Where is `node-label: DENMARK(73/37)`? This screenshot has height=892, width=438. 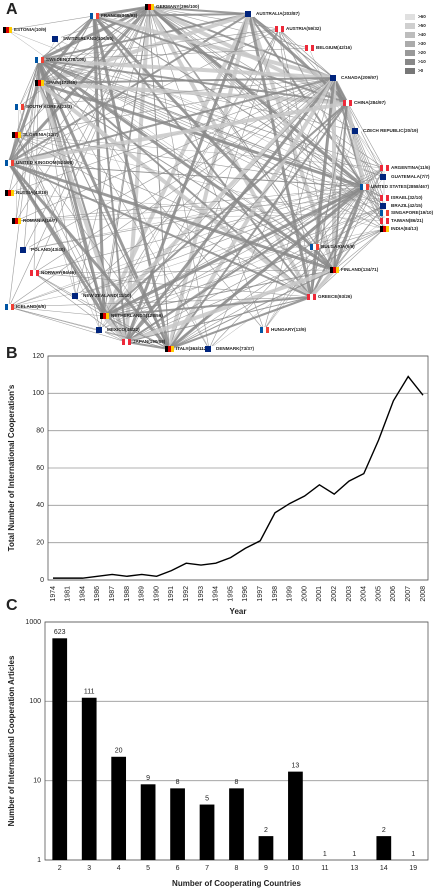
node-label: DENMARK(73/37) is located at coordinates (235, 348).